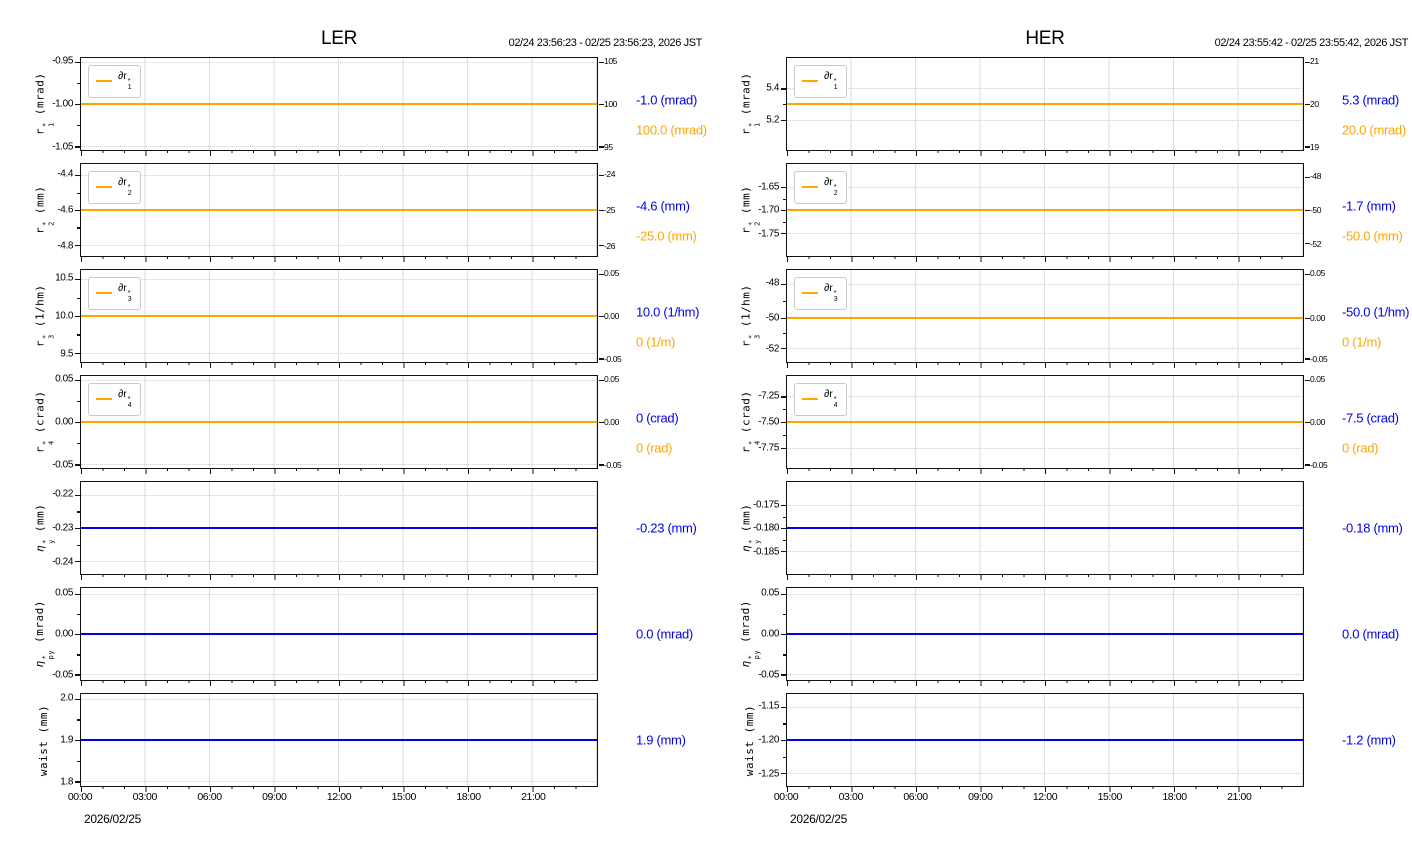 The image size is (1412, 864). I want to click on legend-label-subsup: * 2, so click(836, 191).